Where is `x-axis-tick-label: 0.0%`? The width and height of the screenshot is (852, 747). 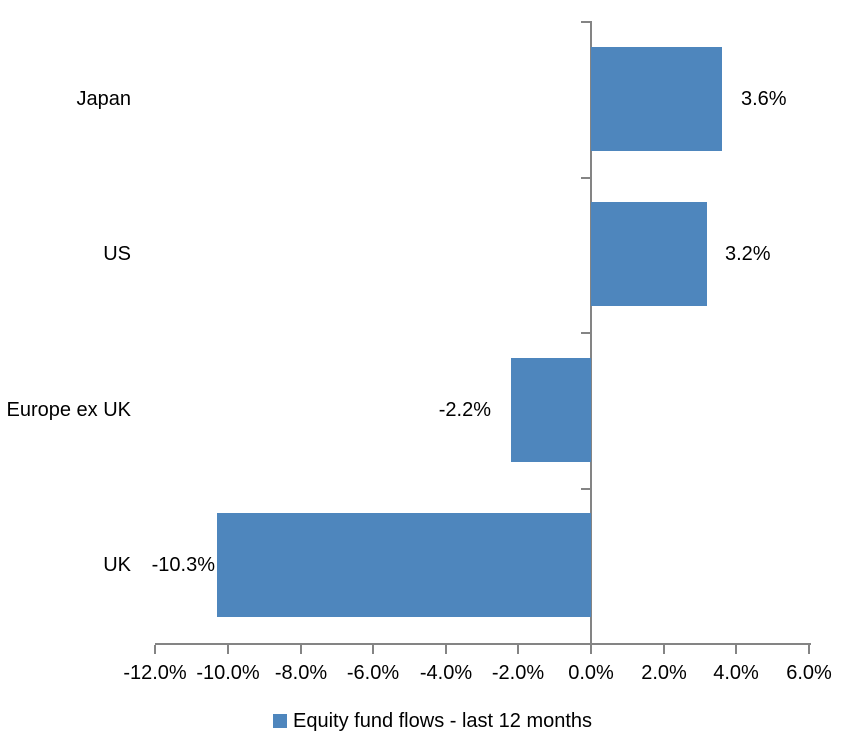 x-axis-tick-label: 0.0% is located at coordinates (591, 673).